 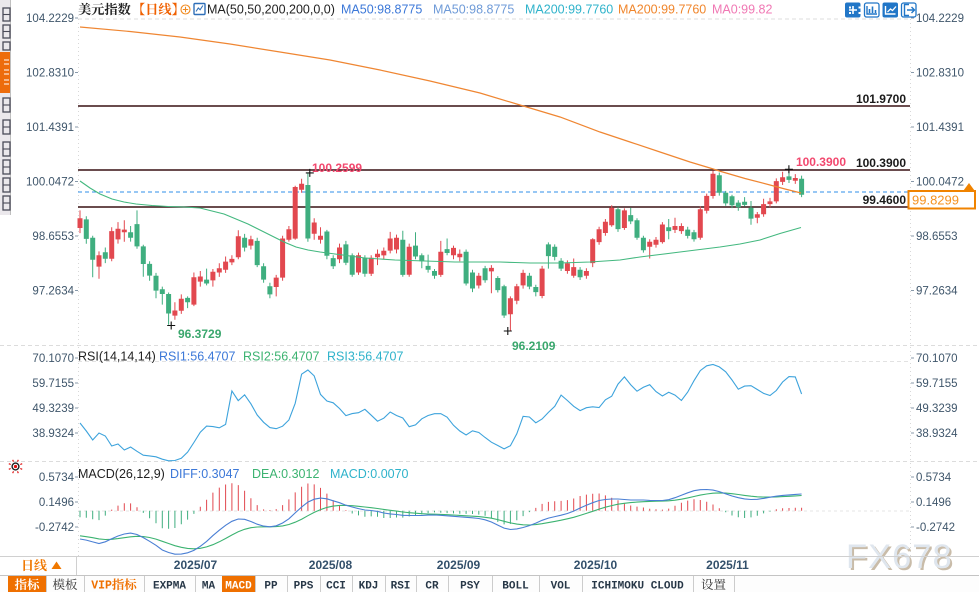 What do you see at coordinates (369, 586) in the screenshot?
I see `svg-text: KDJ` at bounding box center [369, 586].